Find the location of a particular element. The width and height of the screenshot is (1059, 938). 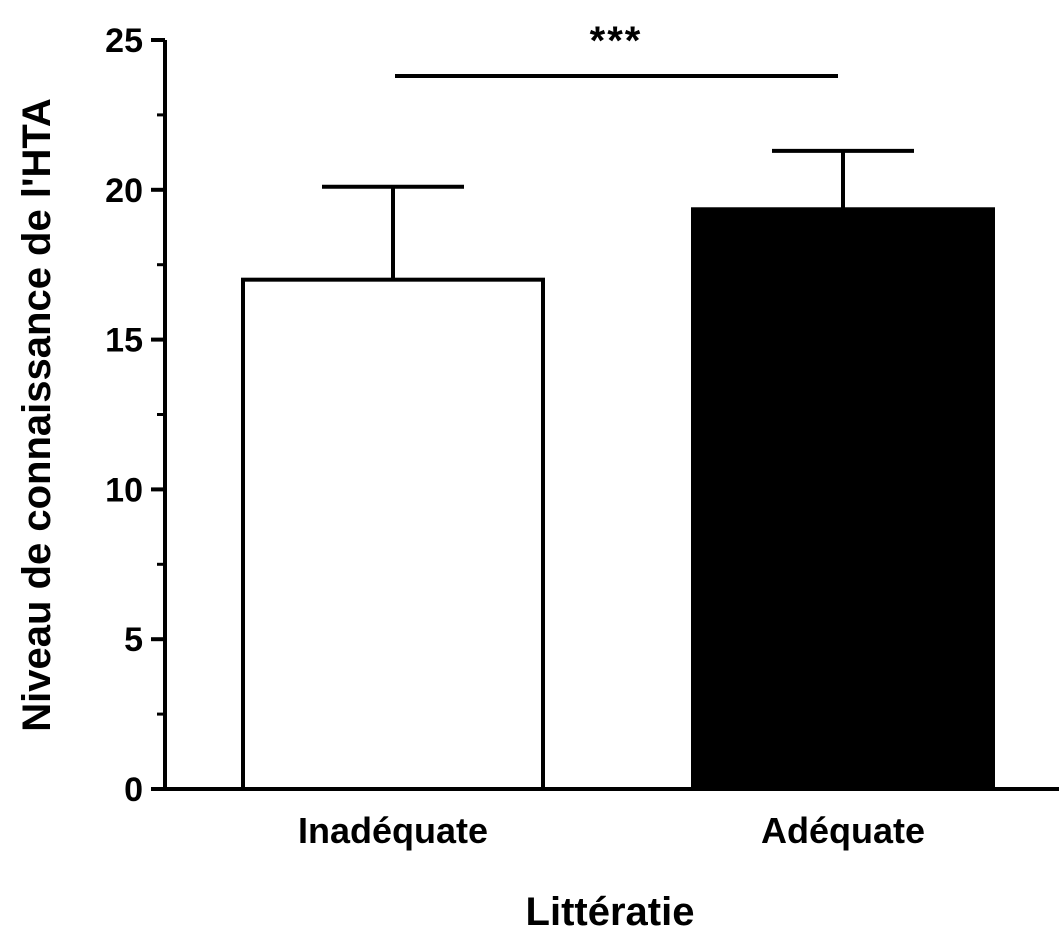

y-tick-label: 10 is located at coordinates (124, 490).